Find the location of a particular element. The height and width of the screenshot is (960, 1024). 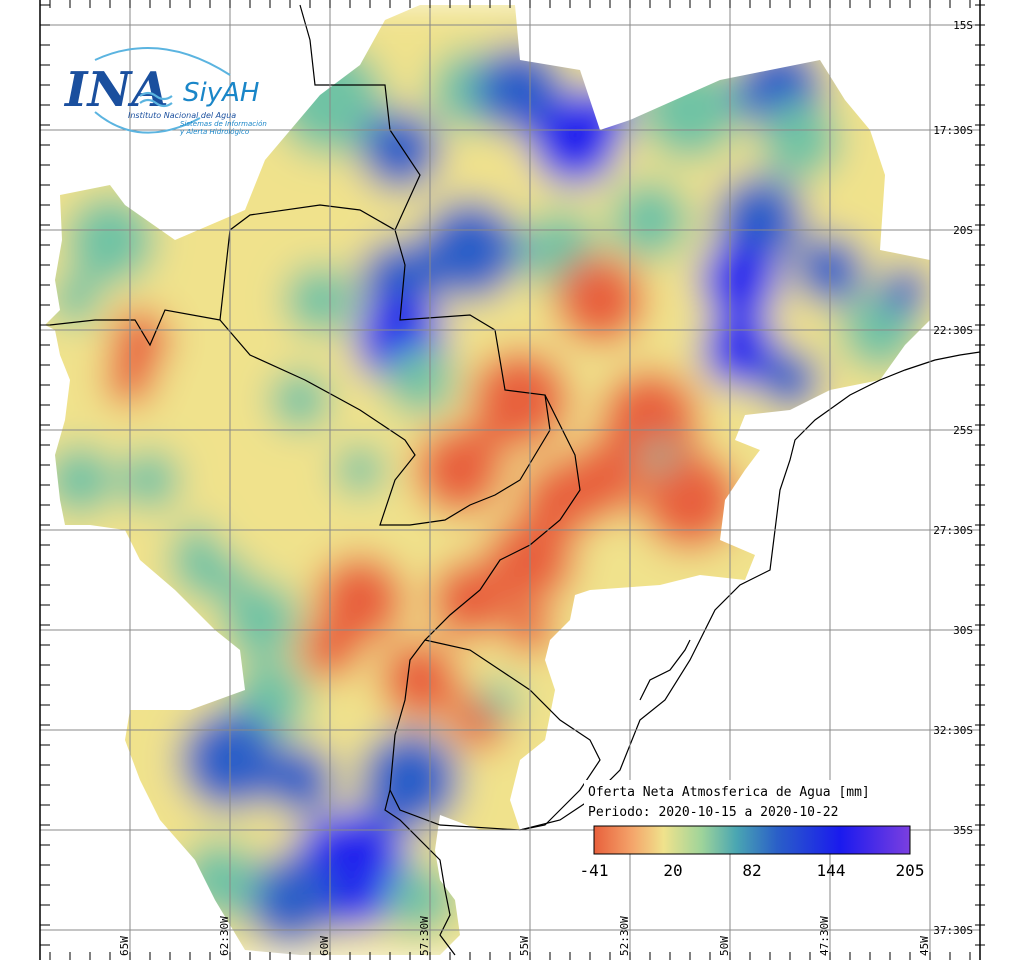

lat-label: 25S is located at coordinates (963, 430).